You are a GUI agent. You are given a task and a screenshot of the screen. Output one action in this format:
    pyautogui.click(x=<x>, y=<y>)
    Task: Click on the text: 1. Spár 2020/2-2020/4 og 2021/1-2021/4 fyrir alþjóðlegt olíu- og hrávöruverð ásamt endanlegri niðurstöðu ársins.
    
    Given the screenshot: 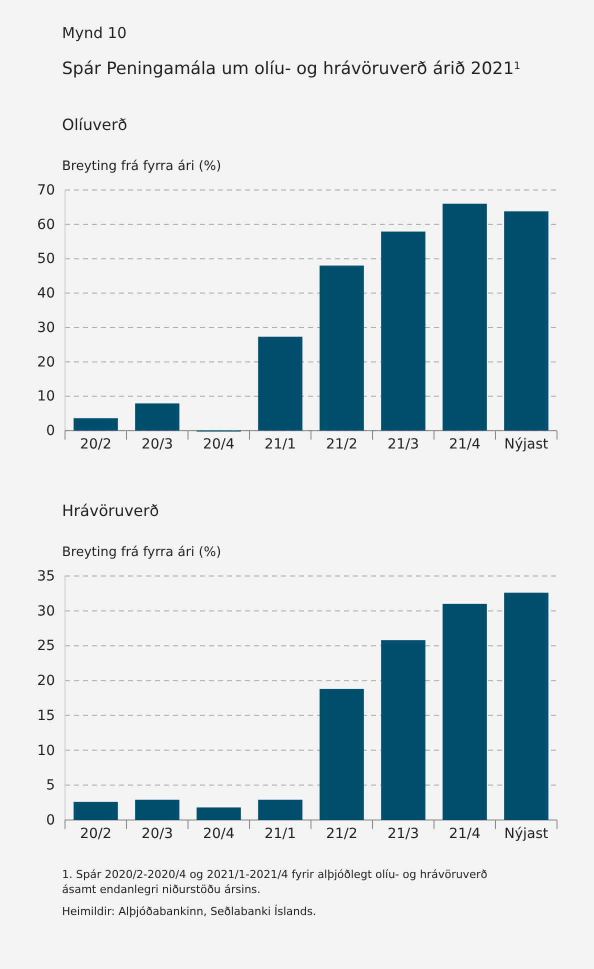 What is the action you would take?
    pyautogui.click(x=275, y=882)
    